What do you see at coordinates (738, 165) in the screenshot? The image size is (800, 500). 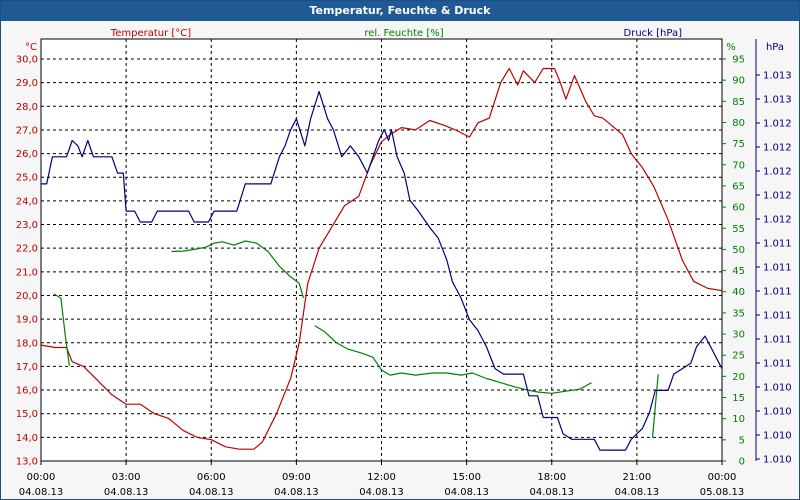 I see `humidity-tick-label: 70` at bounding box center [738, 165].